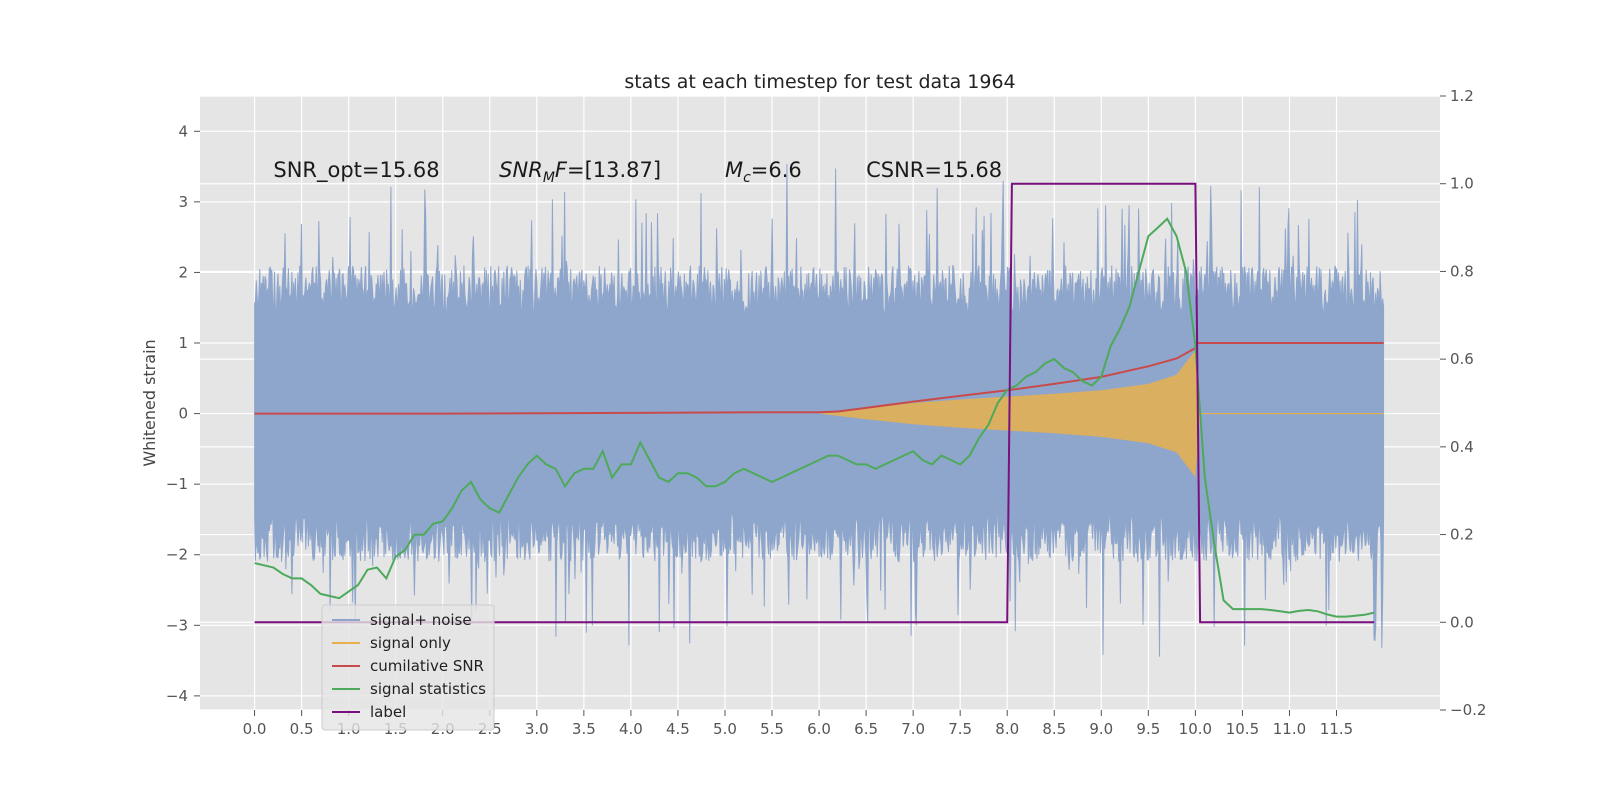 This screenshot has width=1600, height=804. I want to click on y2-tick-label: −0.2, so click(1468, 710).